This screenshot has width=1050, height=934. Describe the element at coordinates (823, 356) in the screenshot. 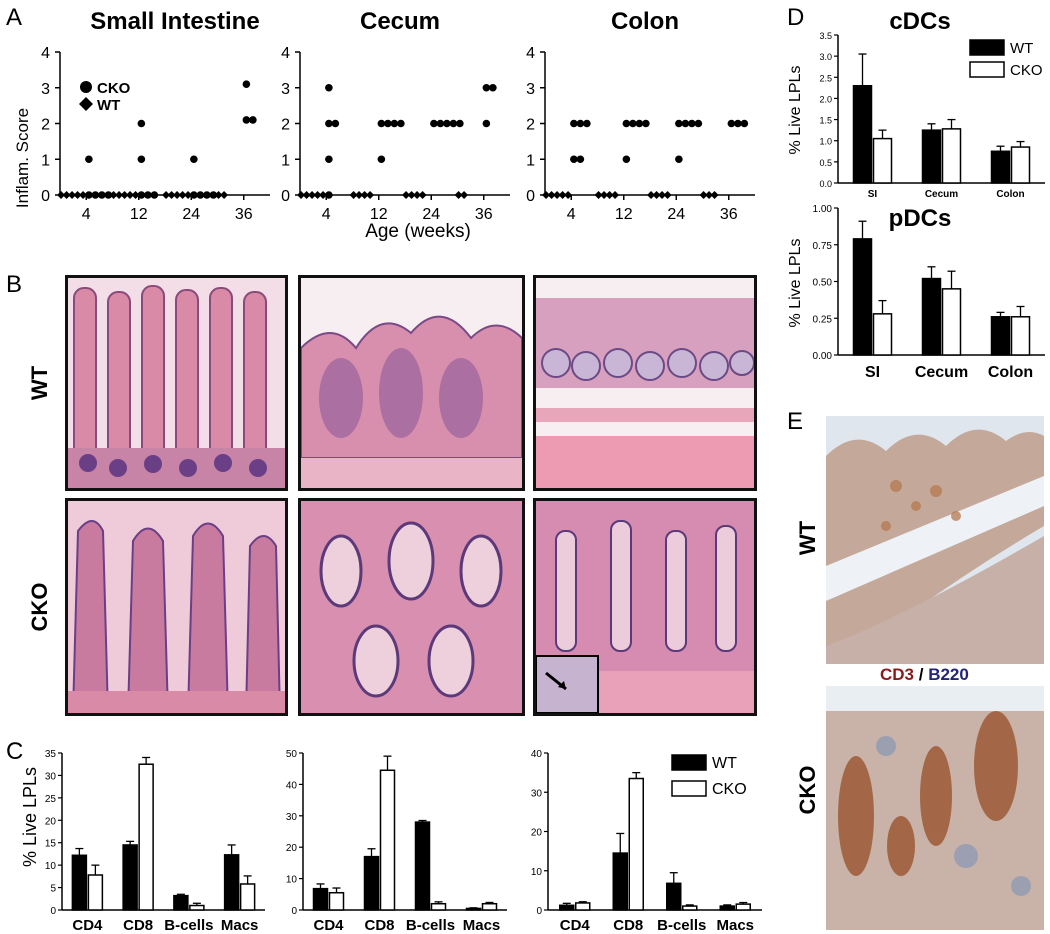

I see `y-tick-label: 0.00` at that location.